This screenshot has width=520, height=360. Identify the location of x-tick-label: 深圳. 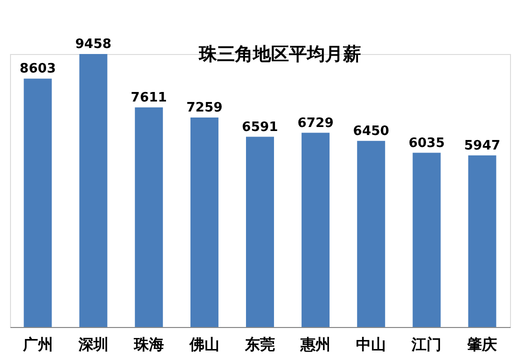
(92, 345).